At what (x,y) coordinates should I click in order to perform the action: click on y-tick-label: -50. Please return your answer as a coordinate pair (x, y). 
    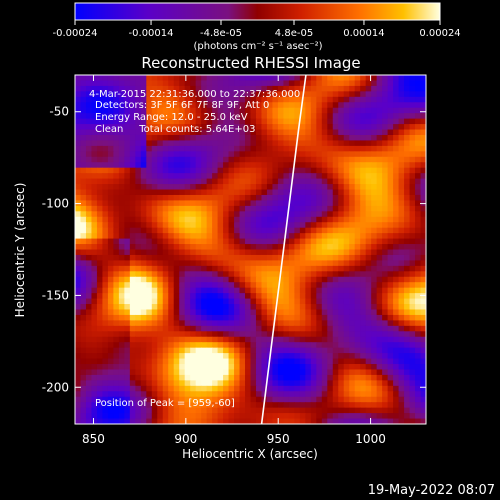
    Looking at the image, I should click on (59, 112).